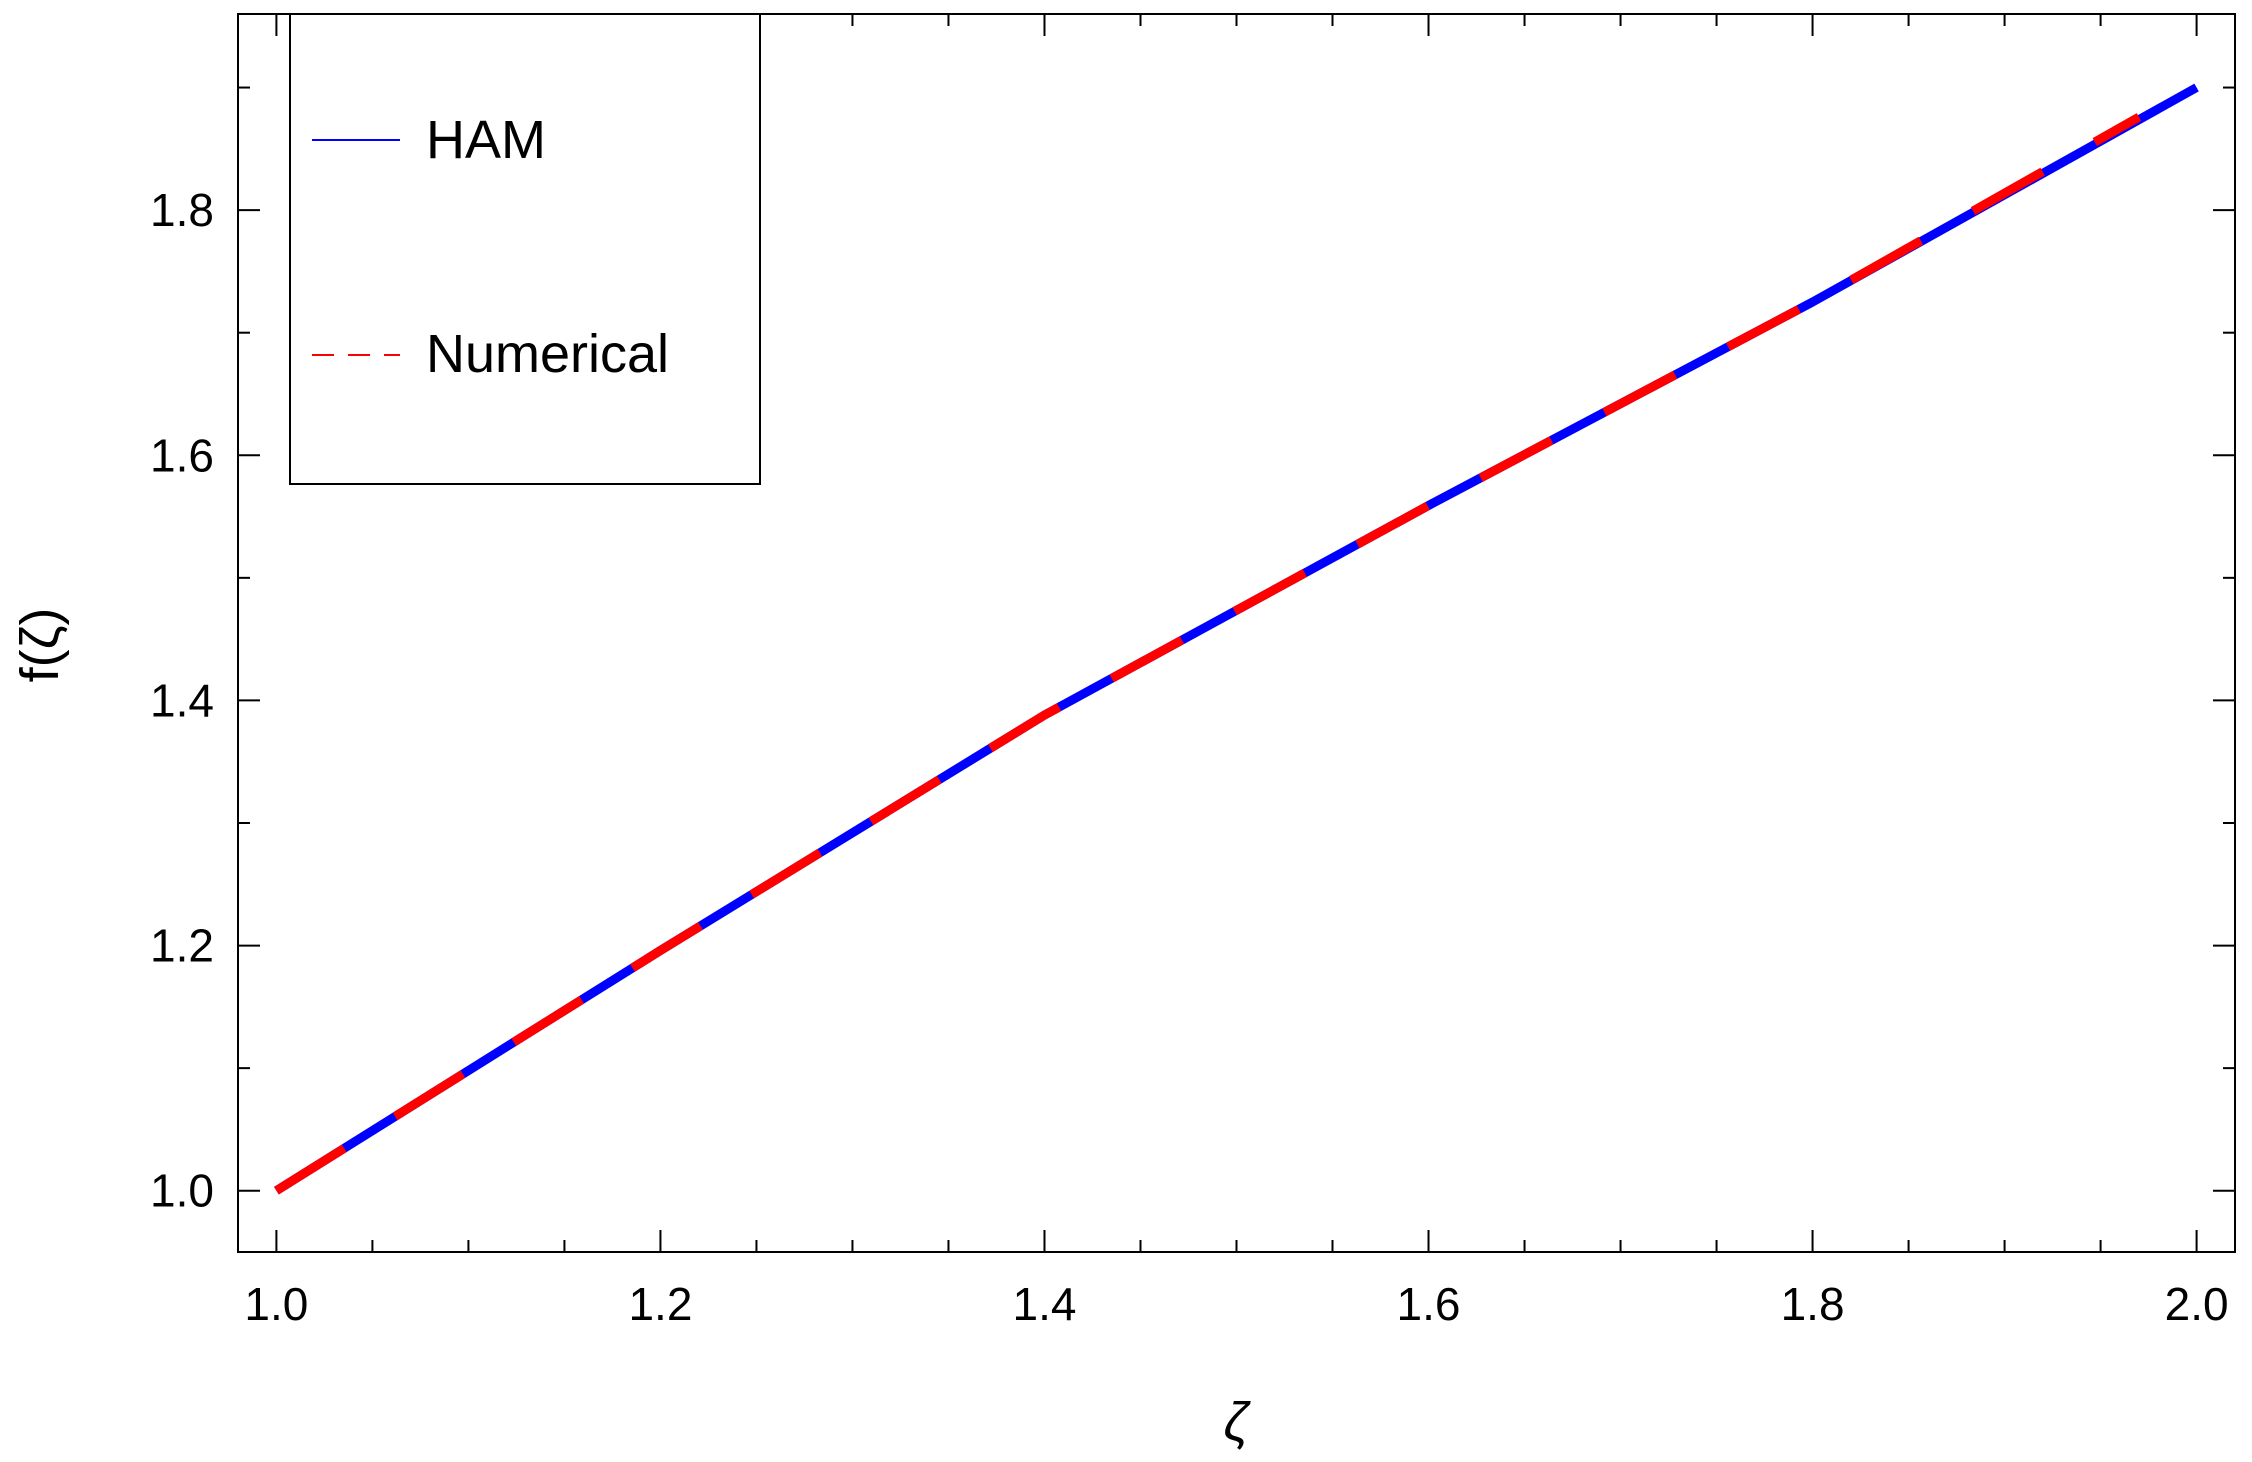 The image size is (2252, 1462). Describe the element at coordinates (182, 210) in the screenshot. I see `y-tick-label: 1.8` at that location.